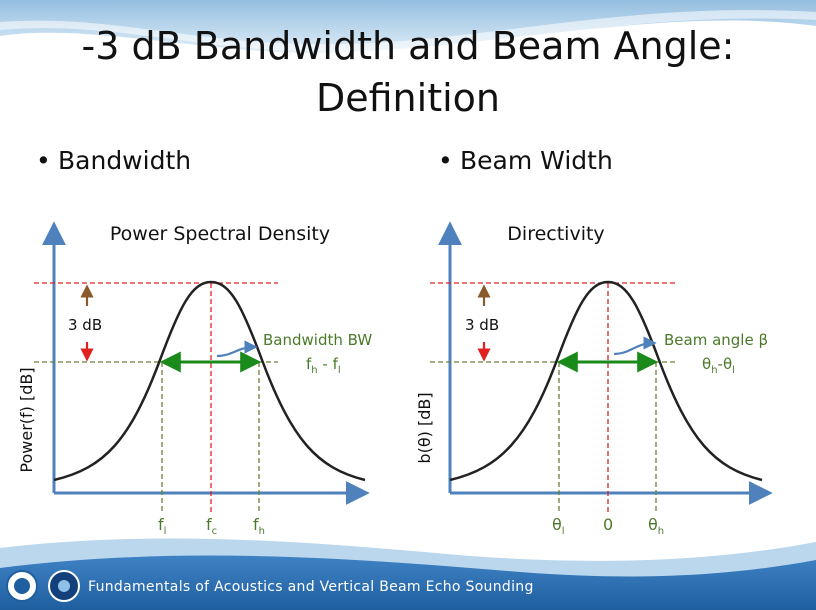 The height and width of the screenshot is (610, 816). What do you see at coordinates (162, 526) in the screenshot?
I see `psd-tick-fl: fl` at bounding box center [162, 526].